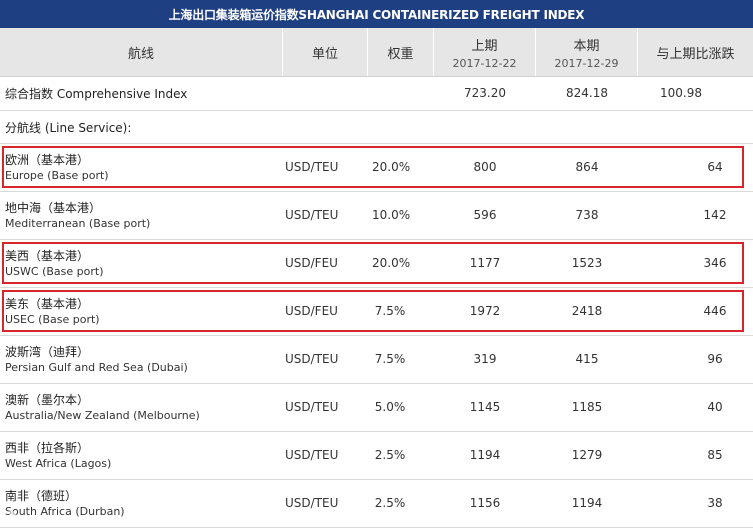  What do you see at coordinates (102, 408) in the screenshot?
I see `route-name: 澳新（墨尔本） Australia/New Zealand (Melbourne)` at bounding box center [102, 408].